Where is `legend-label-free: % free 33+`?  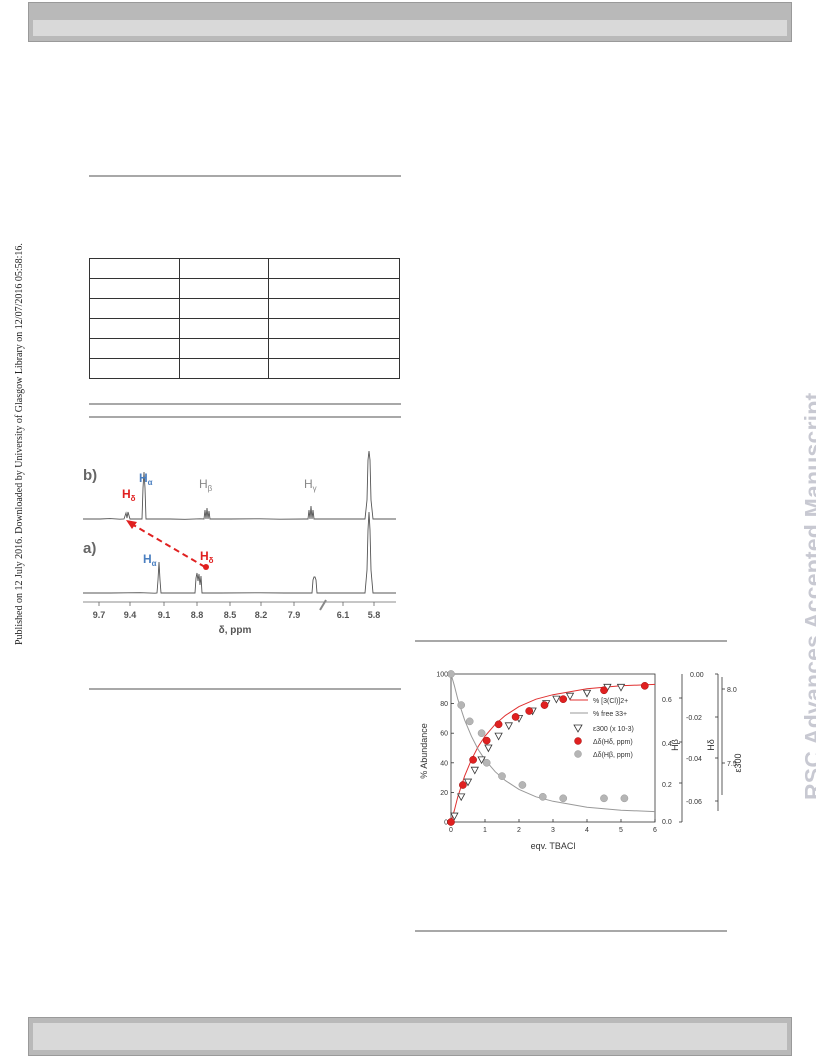
legend-label-free: % free 33+ is located at coordinates (610, 714).